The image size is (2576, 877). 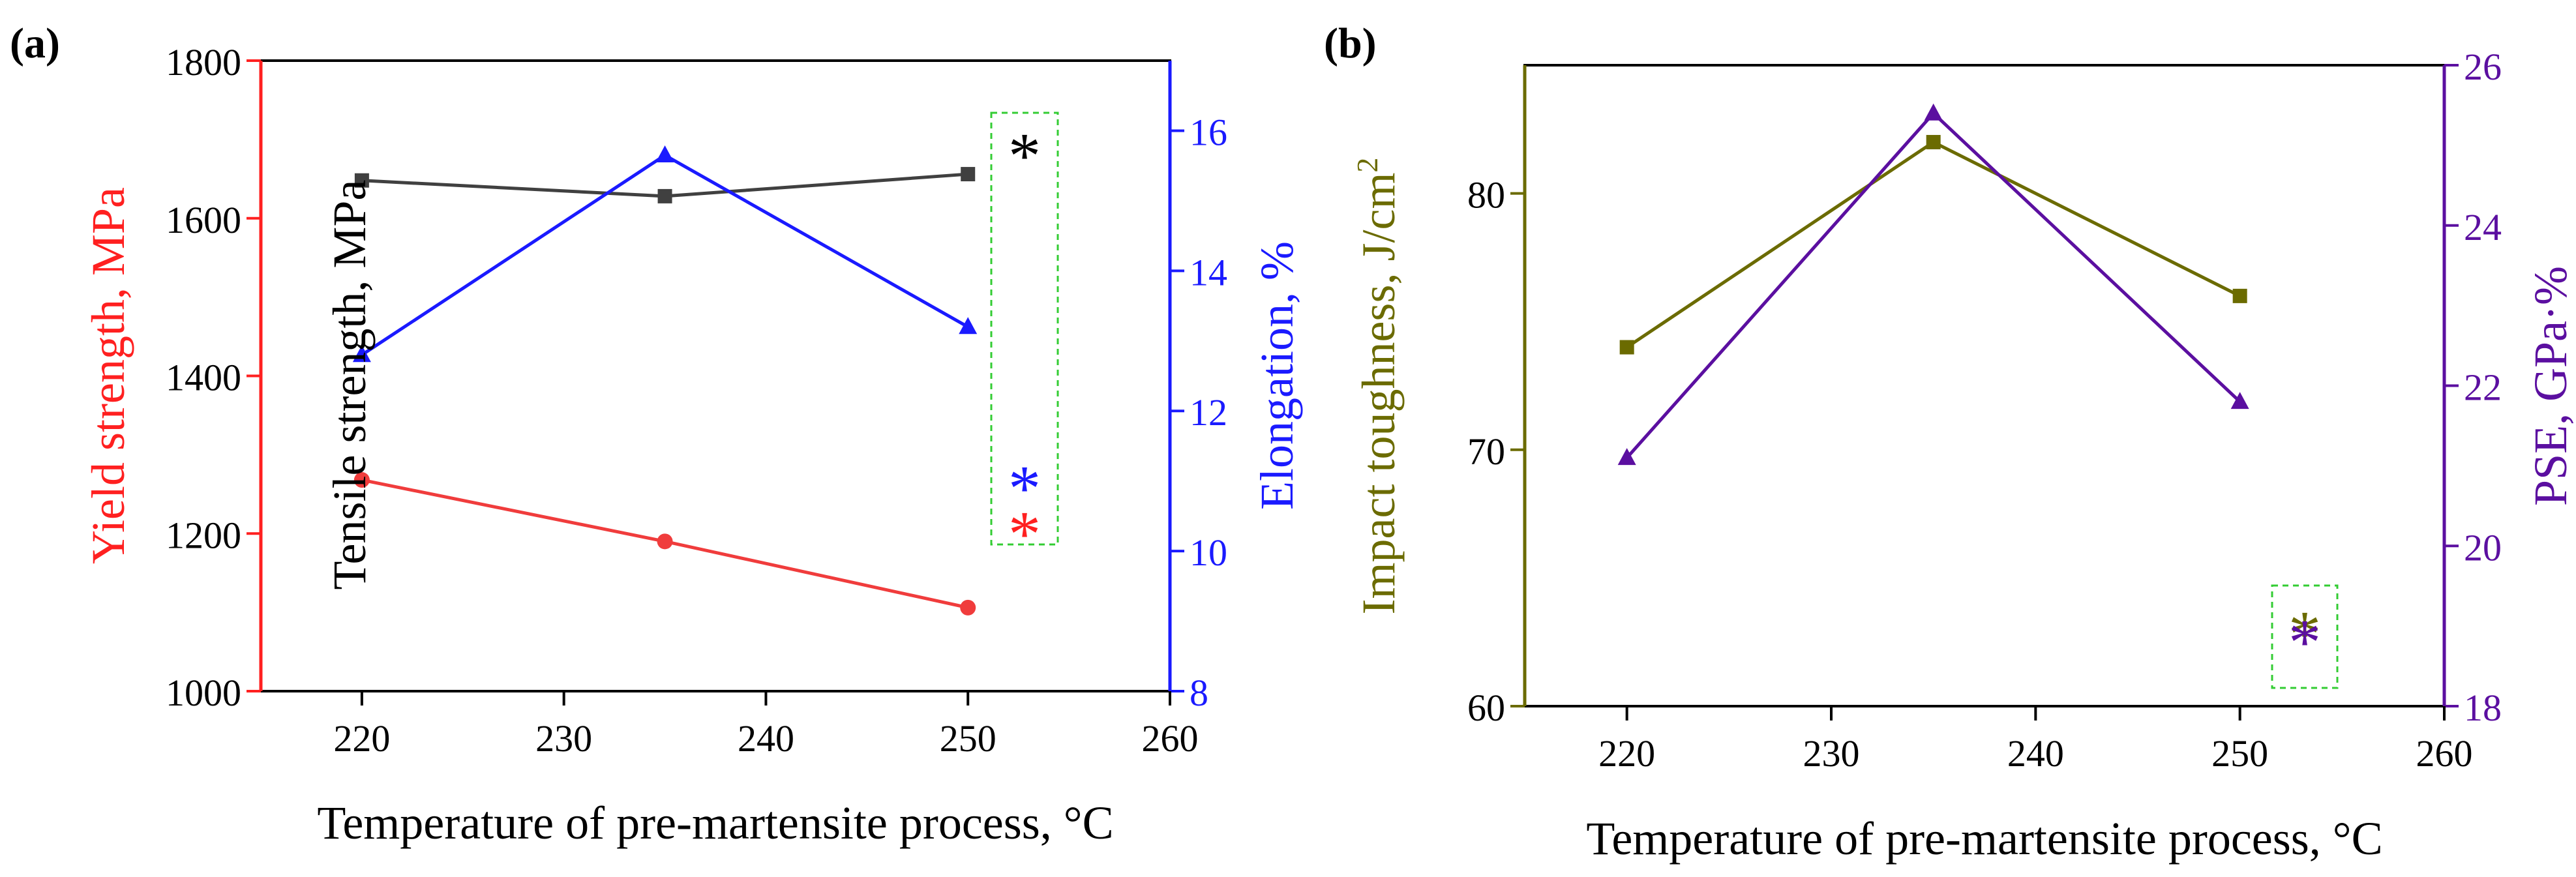 What do you see at coordinates (1024, 329) in the screenshot?
I see `panel-a-annotation-box` at bounding box center [1024, 329].